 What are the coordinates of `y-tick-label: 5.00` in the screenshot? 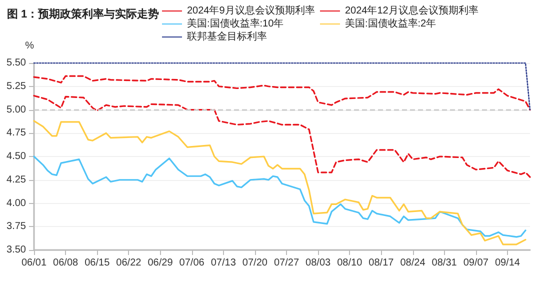 It's located at (16, 110).